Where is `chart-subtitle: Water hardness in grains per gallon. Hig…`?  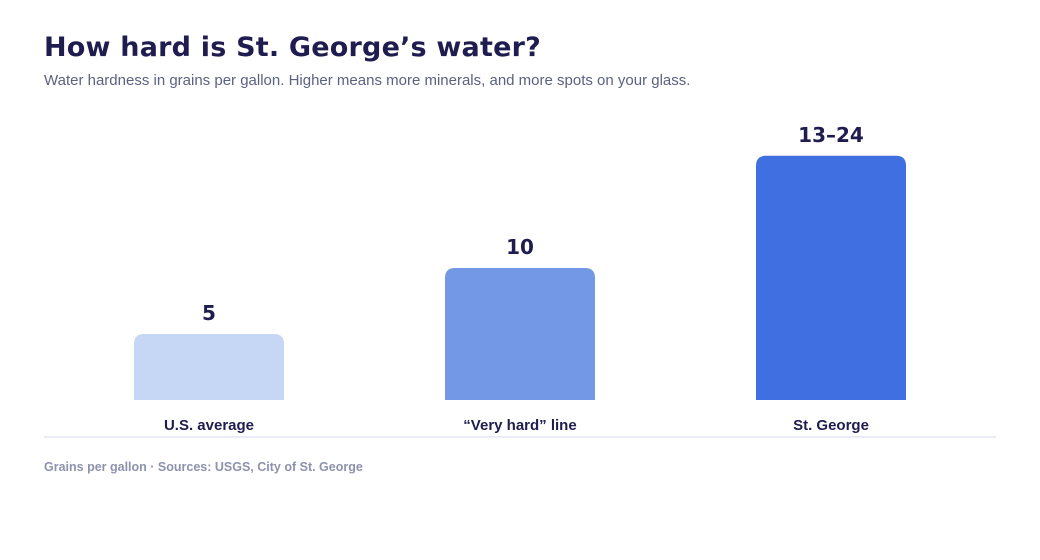 chart-subtitle: Water hardness in grains per gallon. Hig… is located at coordinates (367, 80).